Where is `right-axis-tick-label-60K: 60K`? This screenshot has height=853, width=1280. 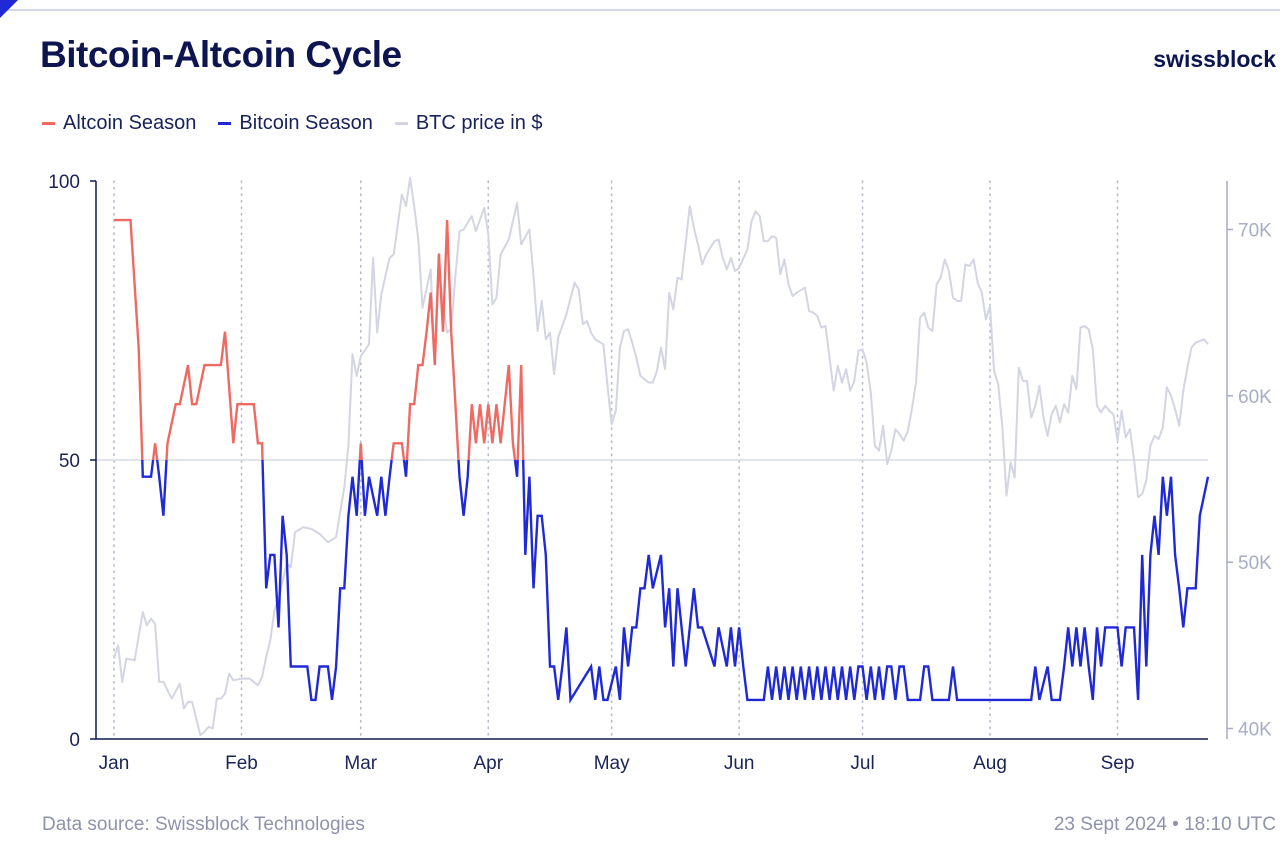 right-axis-tick-label-60K: 60K is located at coordinates (1255, 397).